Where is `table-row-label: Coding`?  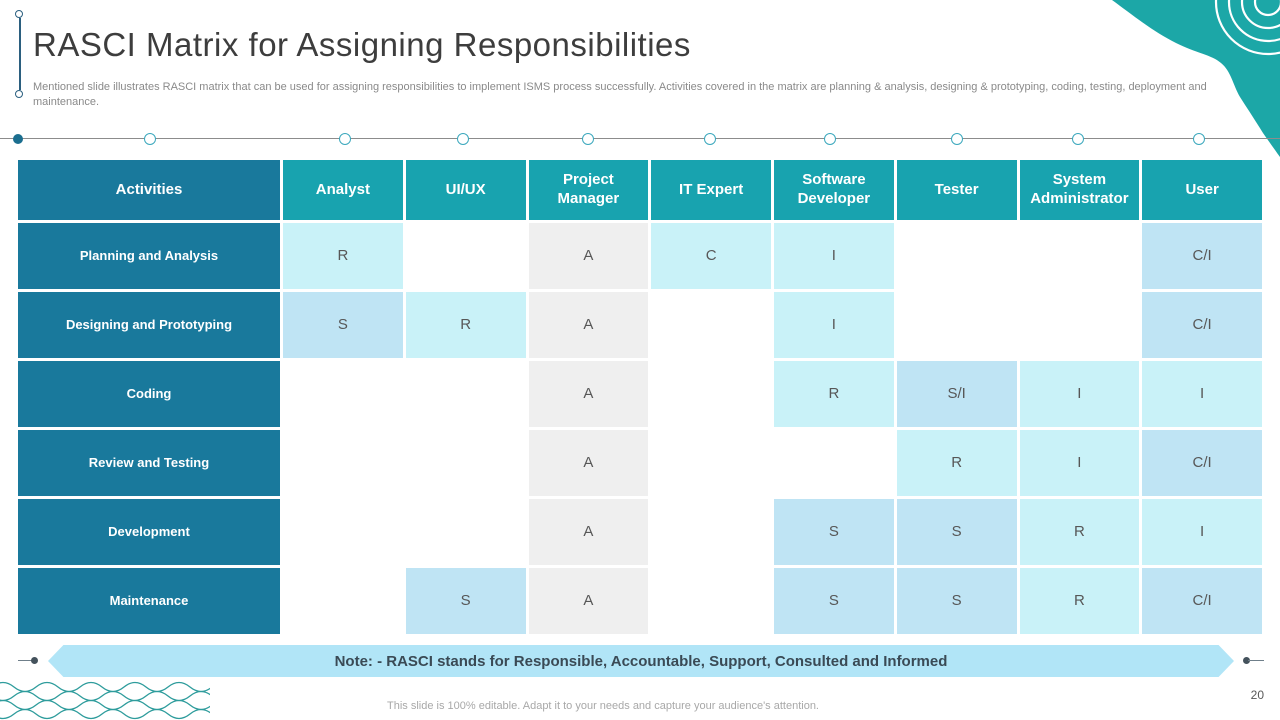
table-row-label: Coding is located at coordinates (149, 394).